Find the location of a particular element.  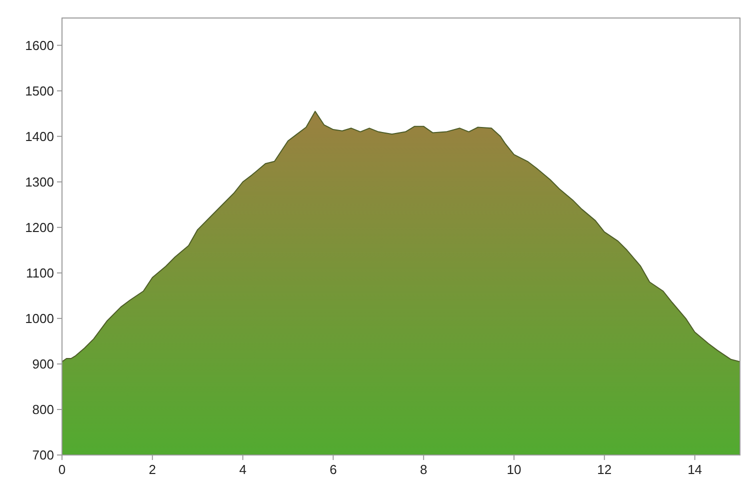

x-tick-label: 8 is located at coordinates (424, 469).